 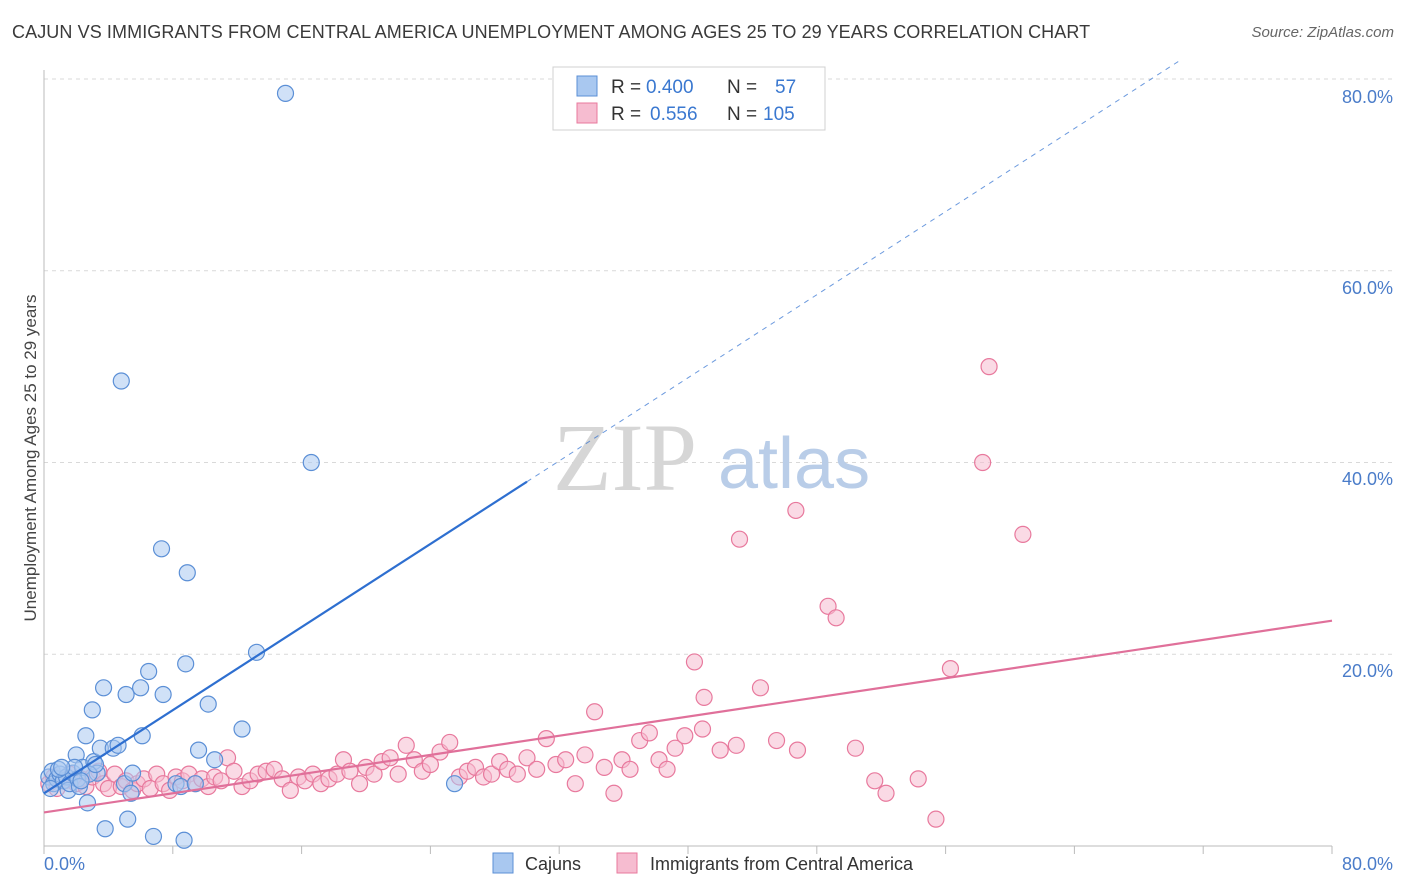 I want to click on x-tick-label-min: 0.0%, so click(x=64, y=864).